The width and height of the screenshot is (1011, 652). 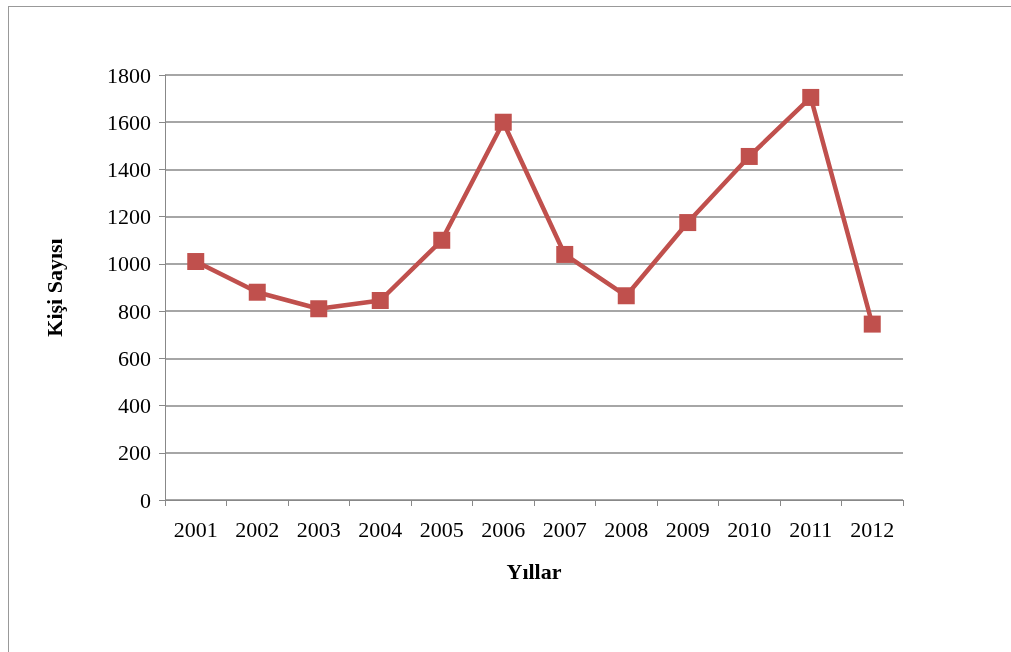 What do you see at coordinates (257, 529) in the screenshot?
I see `x-tick-label: 2002` at bounding box center [257, 529].